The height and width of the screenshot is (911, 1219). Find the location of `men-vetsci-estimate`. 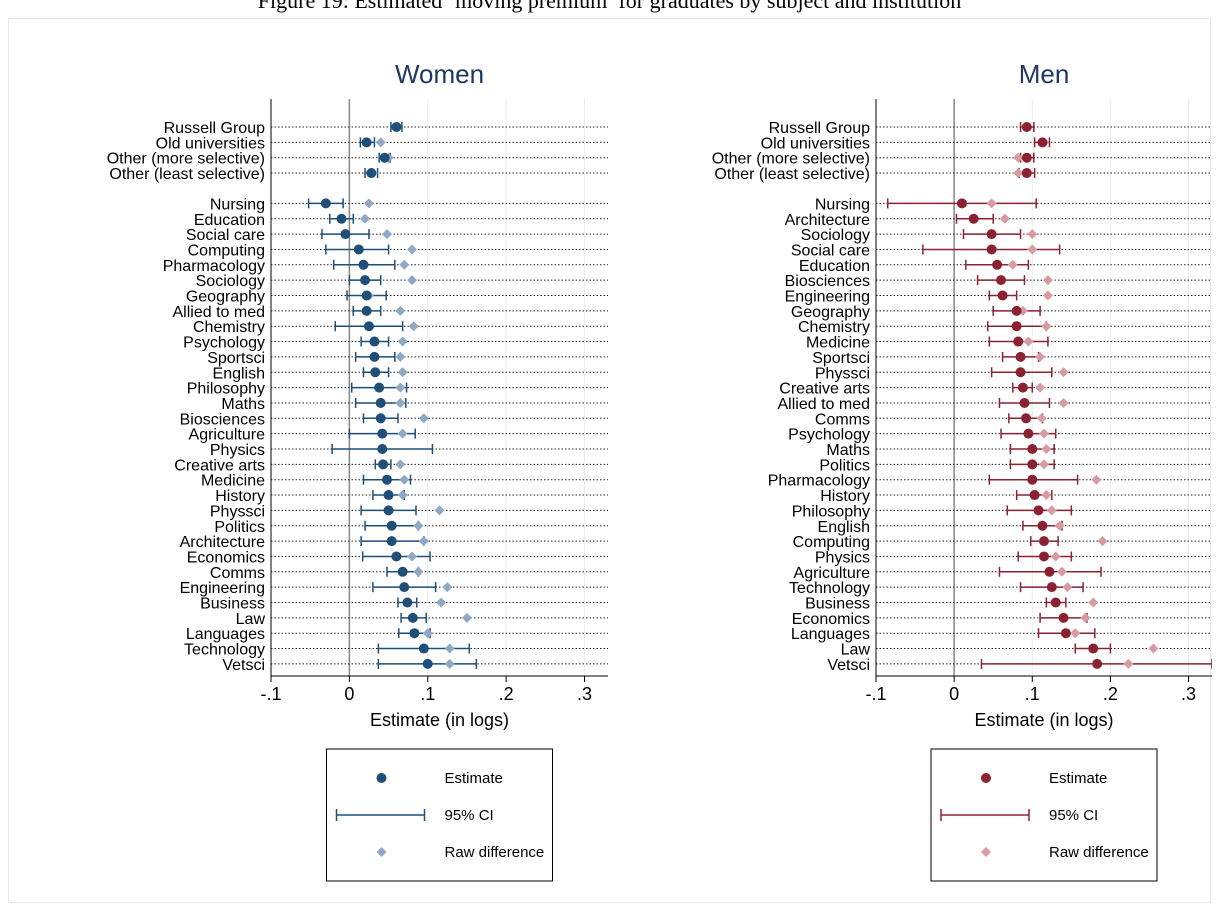

men-vetsci-estimate is located at coordinates (1097, 663).